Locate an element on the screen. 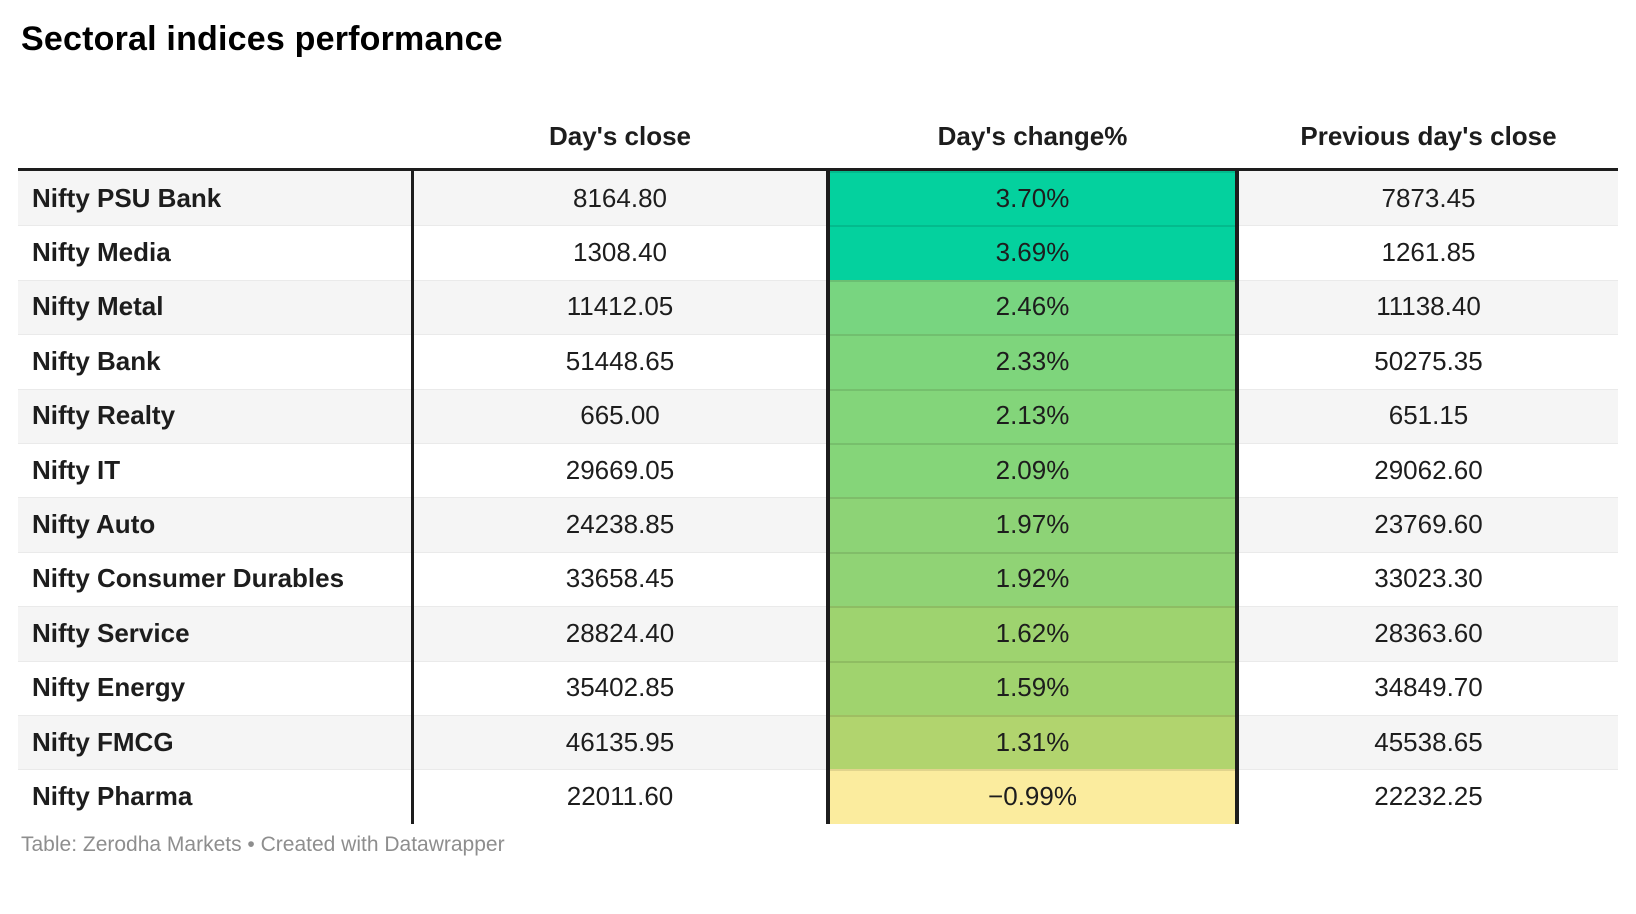 The image size is (1636, 914). previous-close-value: 22232.25 is located at coordinates (1428, 796).